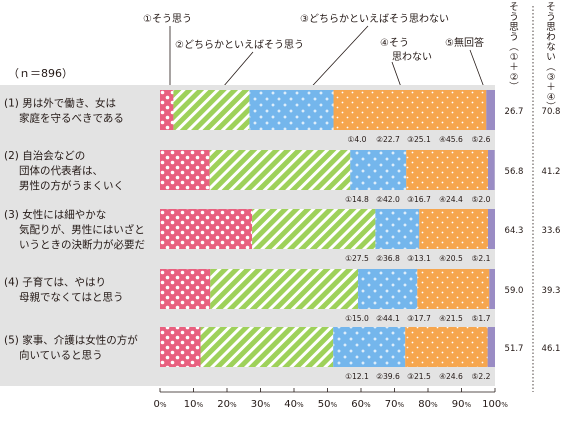 This screenshot has width=579, height=428. What do you see at coordinates (406, 50) in the screenshot?
I see `legend-callout: ④そう思わない` at bounding box center [406, 50].